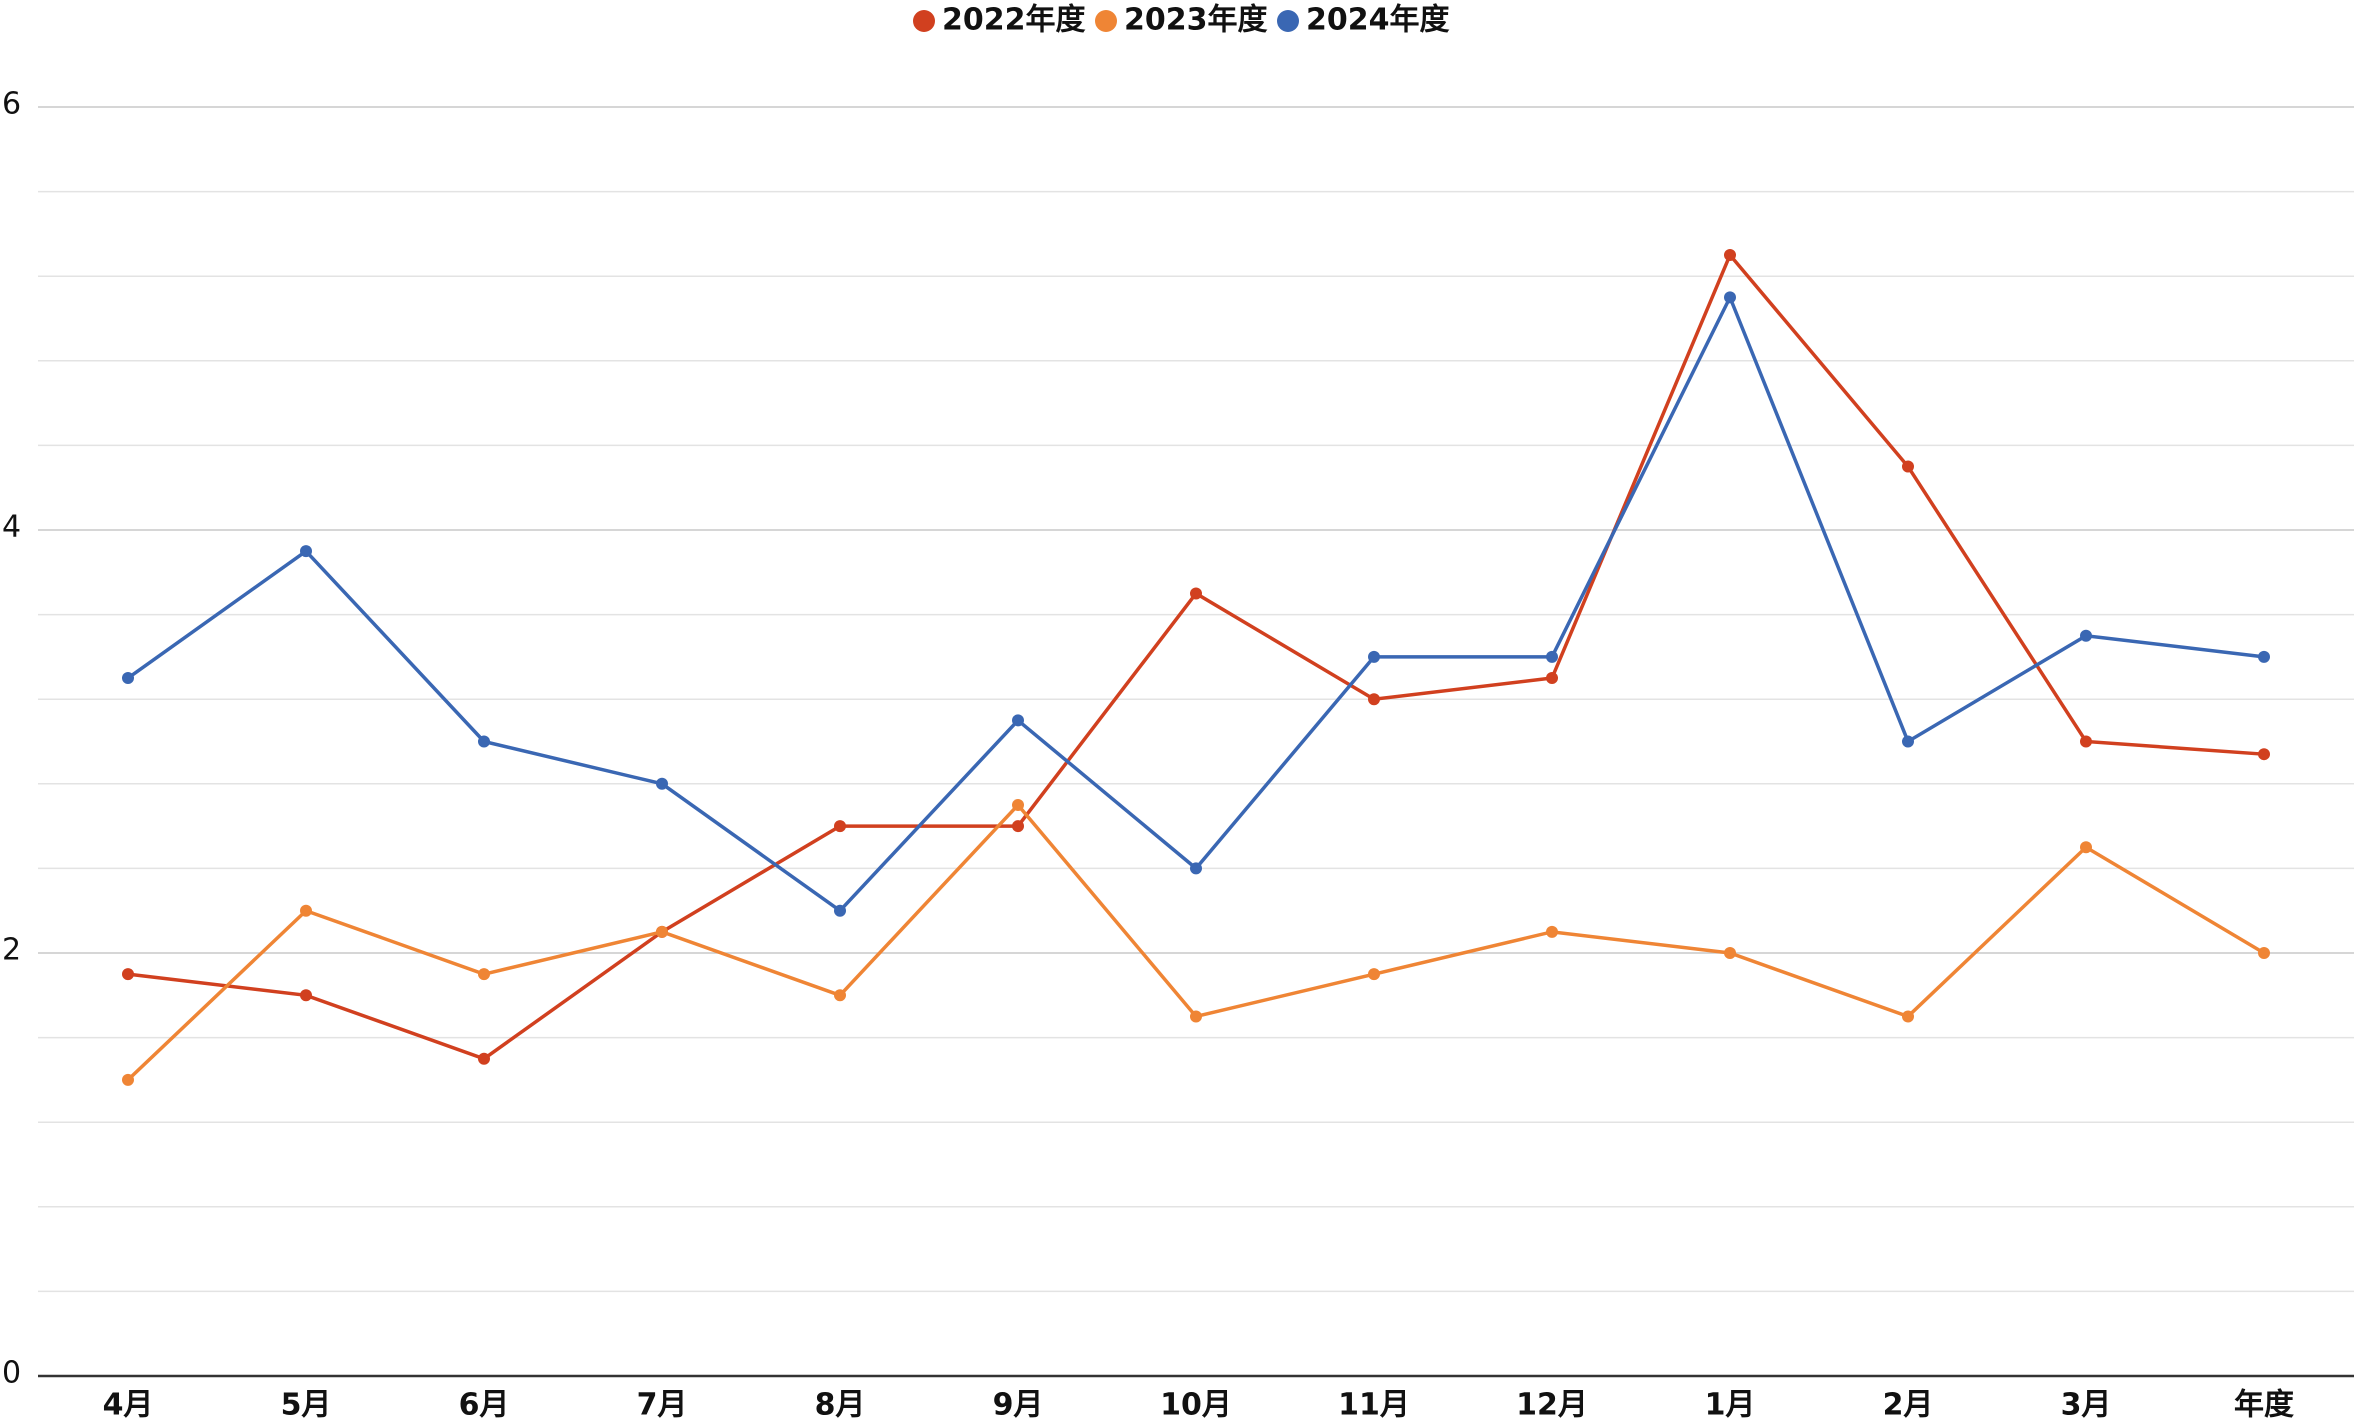  I want to click on x-tick-label: 8月, so click(840, 1405).